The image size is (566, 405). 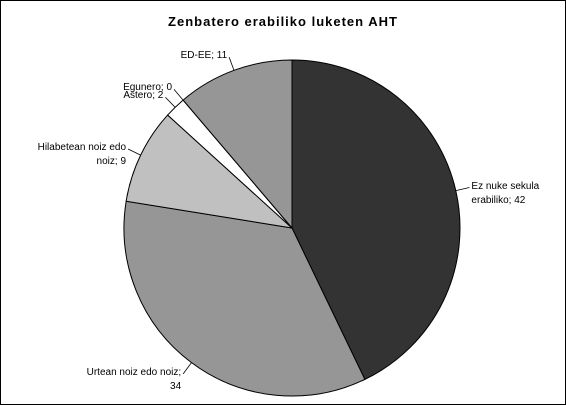 I want to click on data-label: Urtean noiz edo noiz; 34, so click(x=134, y=379).